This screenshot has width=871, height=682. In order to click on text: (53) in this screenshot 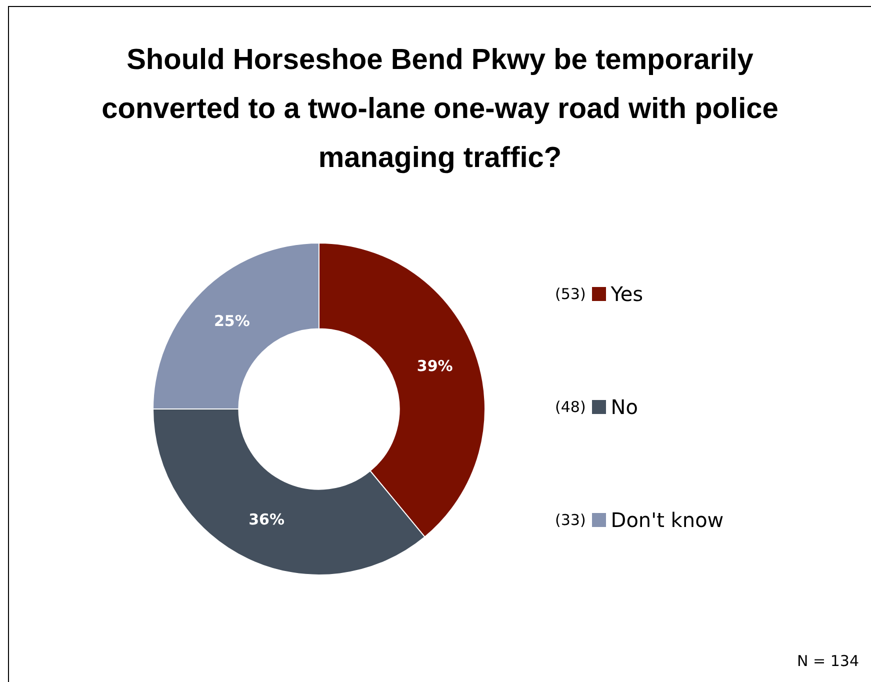, I will do `click(570, 294)`.